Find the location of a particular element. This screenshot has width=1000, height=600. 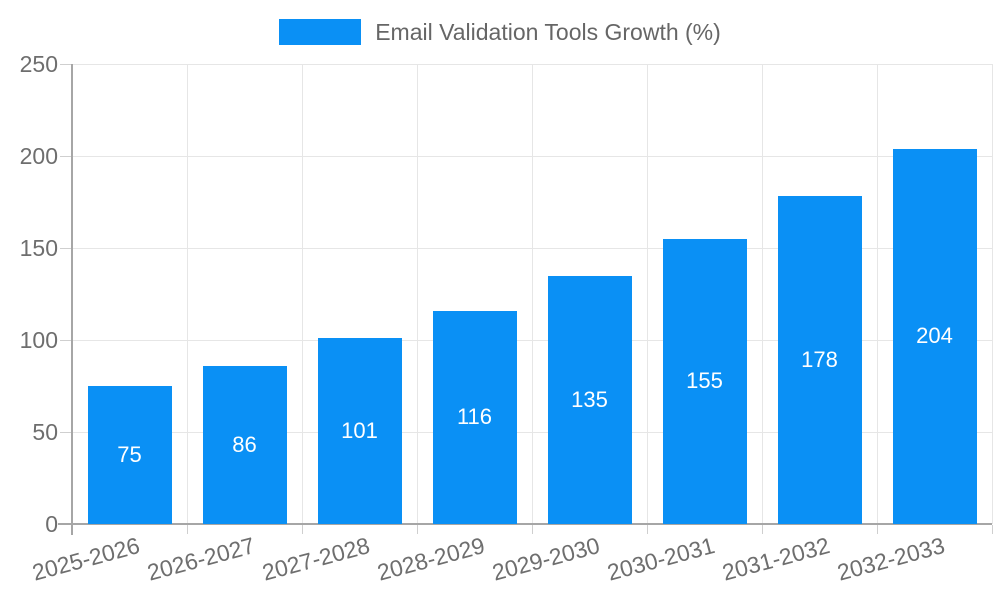

bar: 135 is located at coordinates (589, 399).